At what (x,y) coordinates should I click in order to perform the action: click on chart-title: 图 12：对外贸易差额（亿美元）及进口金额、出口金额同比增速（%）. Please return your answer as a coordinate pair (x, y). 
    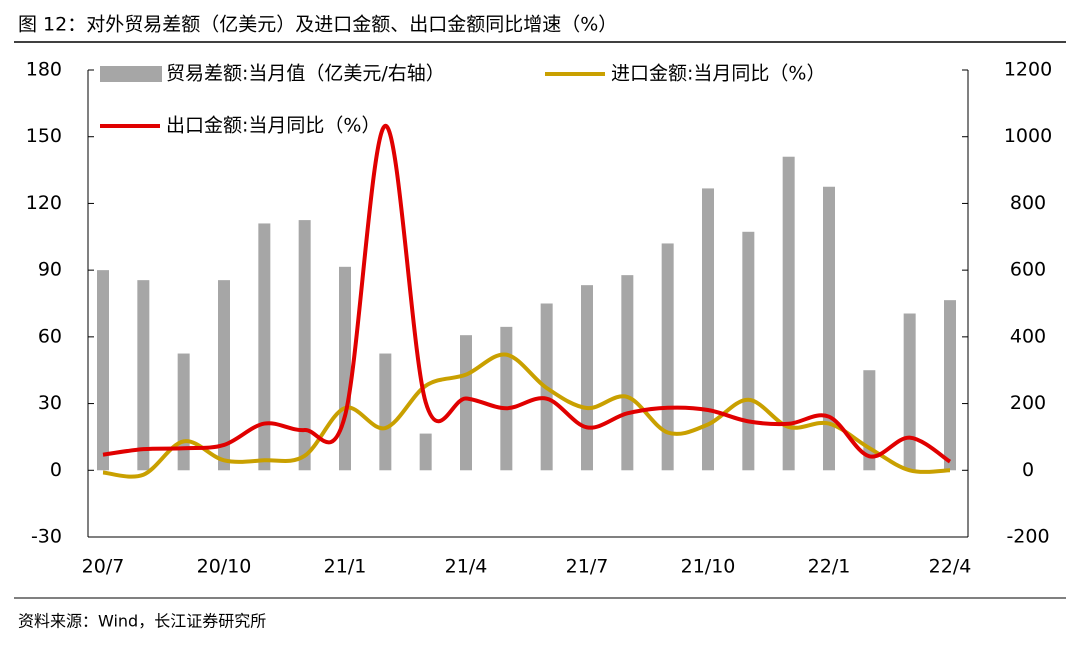
    Looking at the image, I should click on (317, 25).